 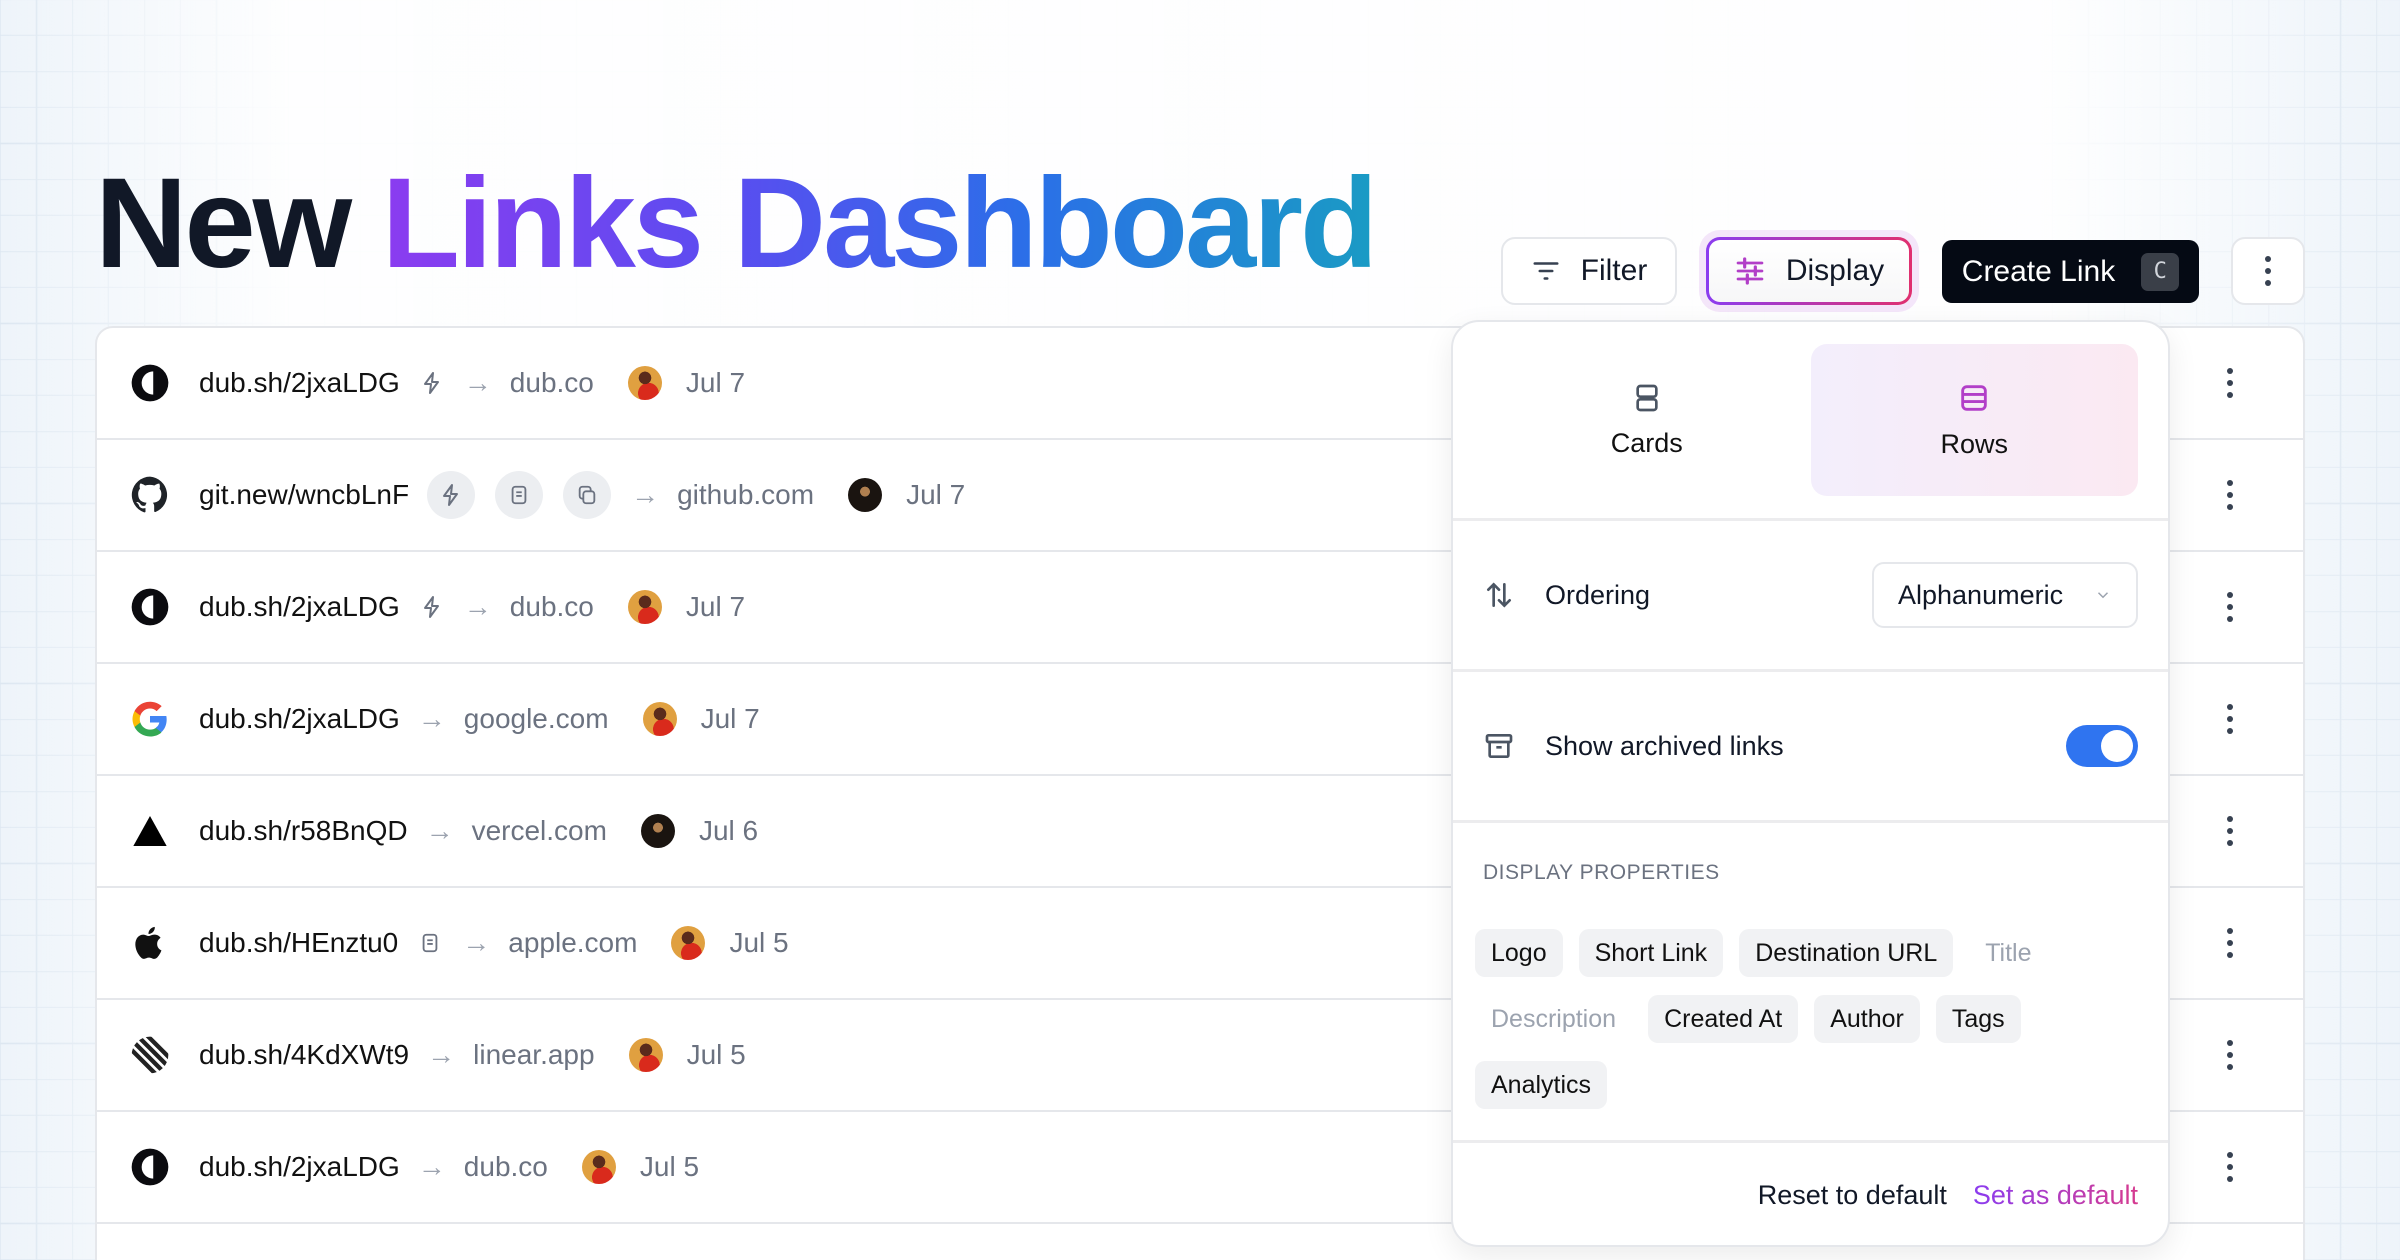 I want to click on destination-url: linear.app, so click(x=534, y=1054).